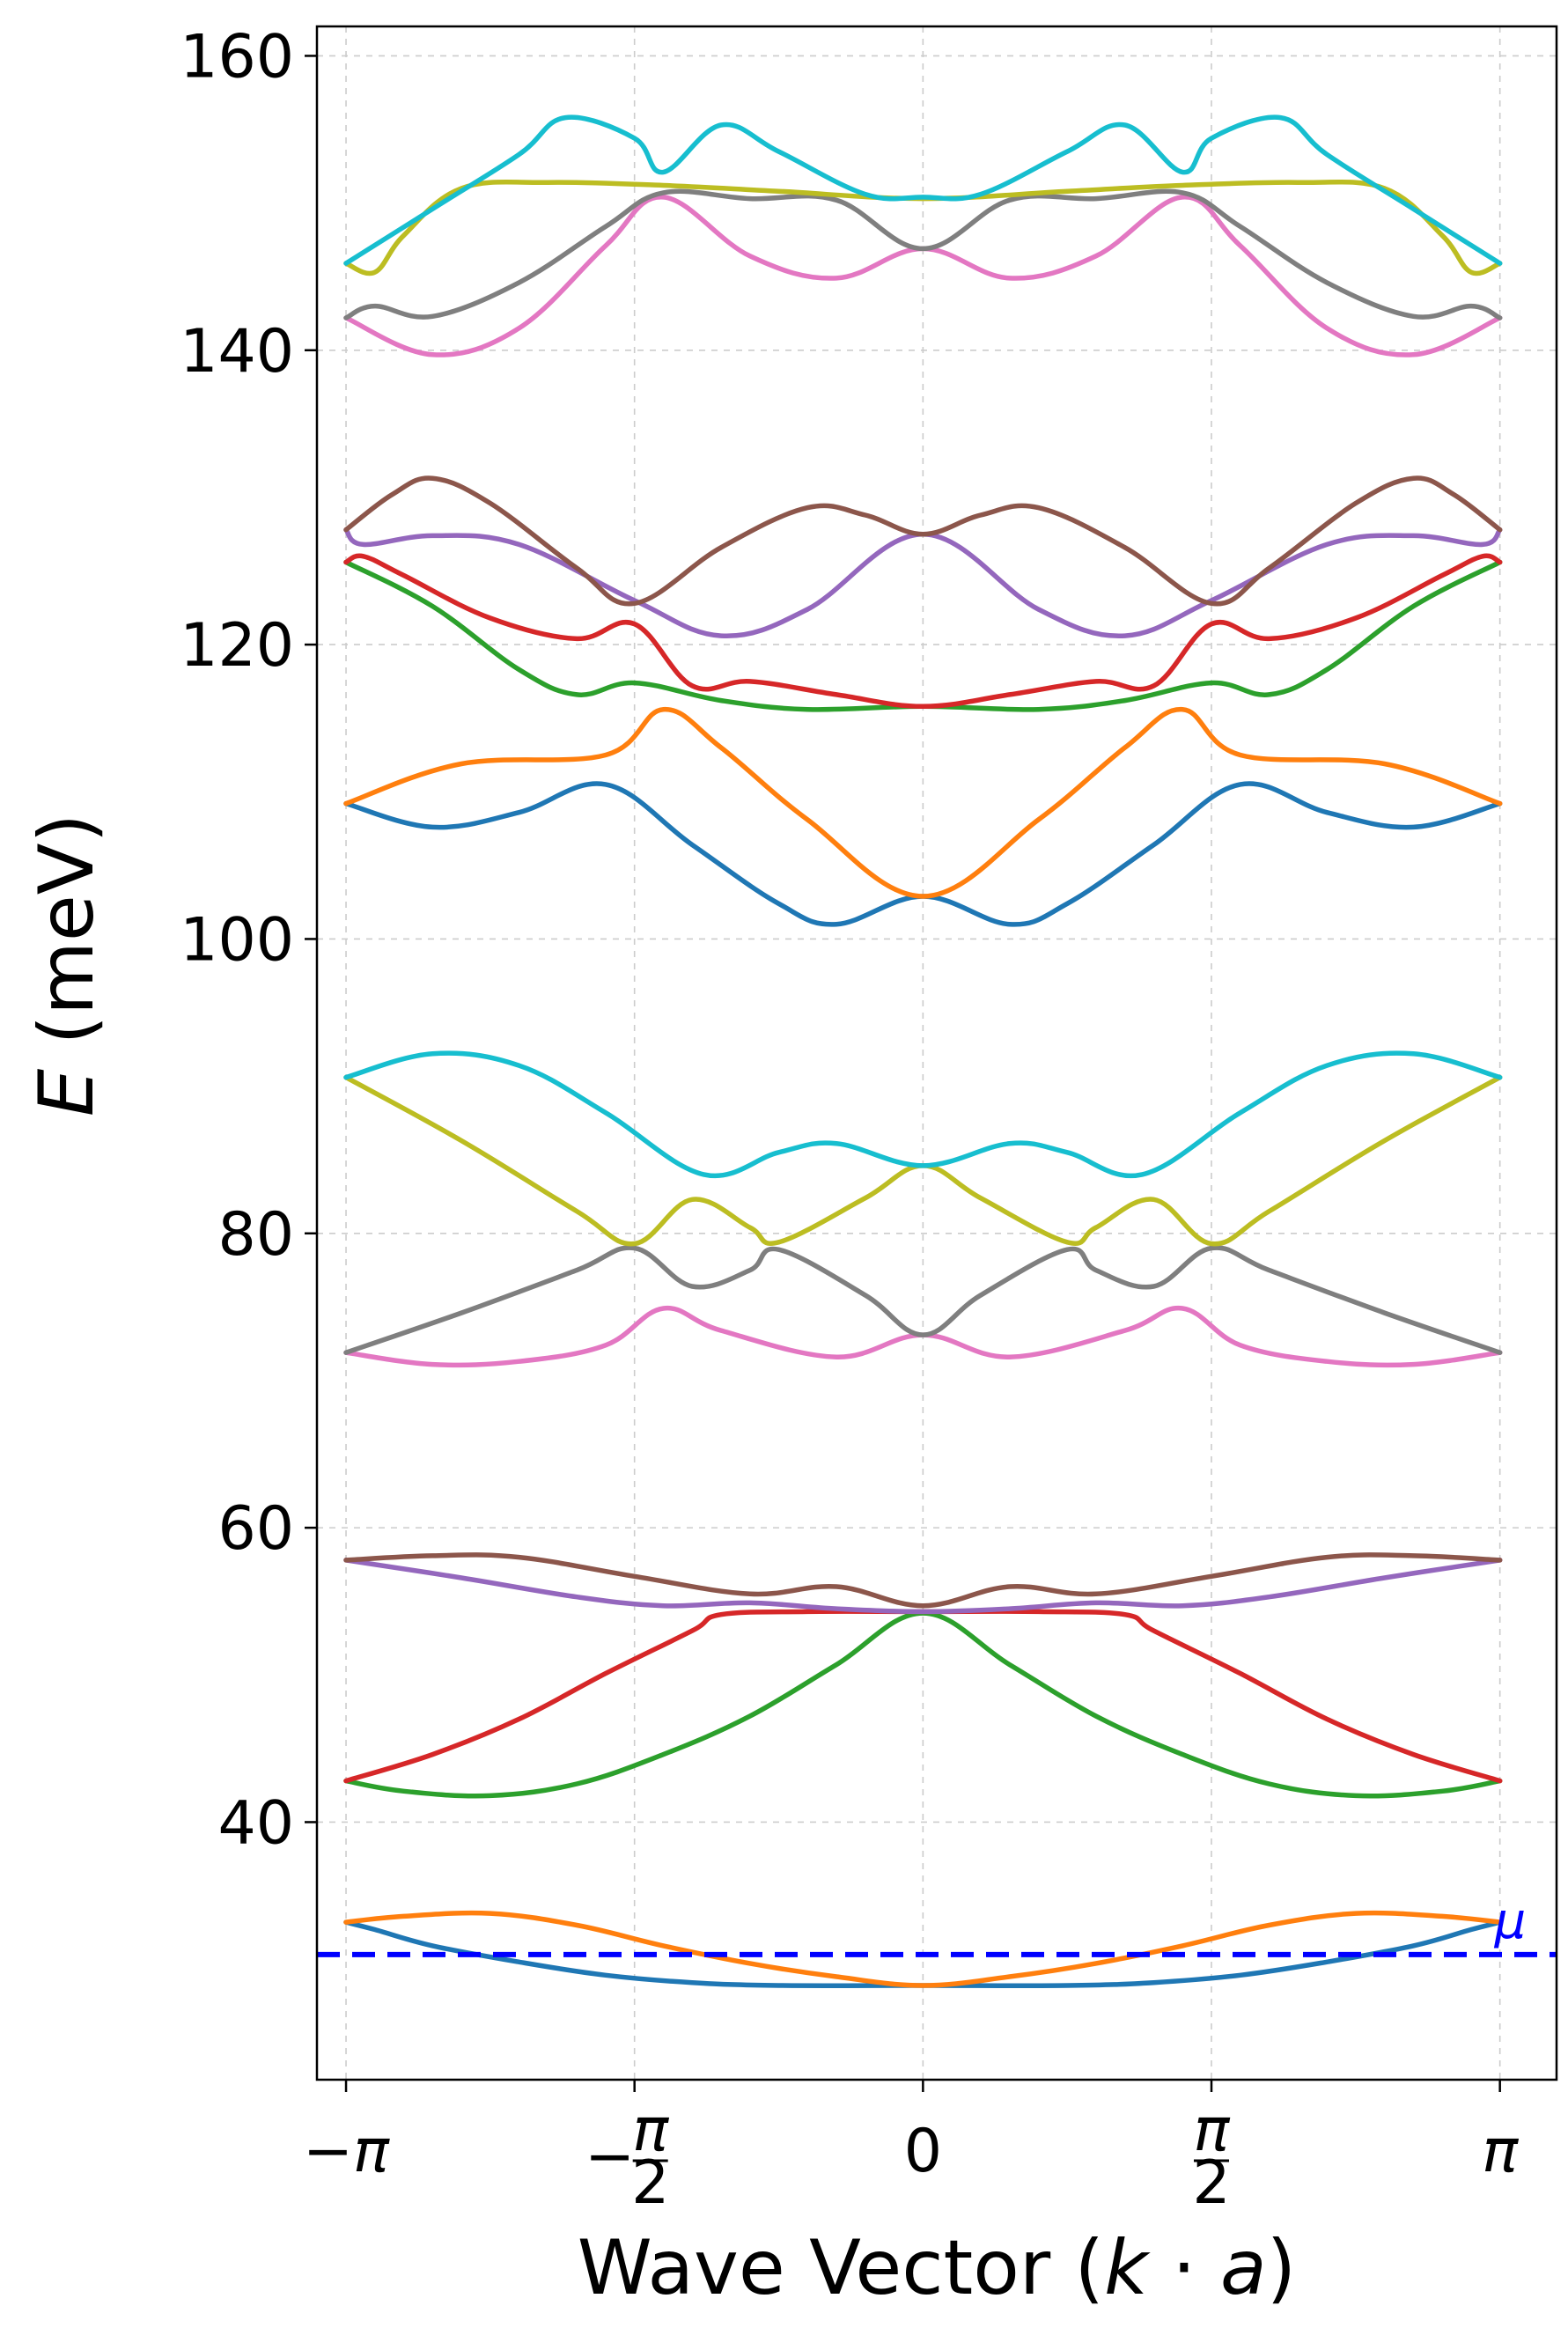 This screenshot has height=2328, width=1568. What do you see at coordinates (67, 1092) in the screenshot?
I see `y-axis-label-e: E` at bounding box center [67, 1092].